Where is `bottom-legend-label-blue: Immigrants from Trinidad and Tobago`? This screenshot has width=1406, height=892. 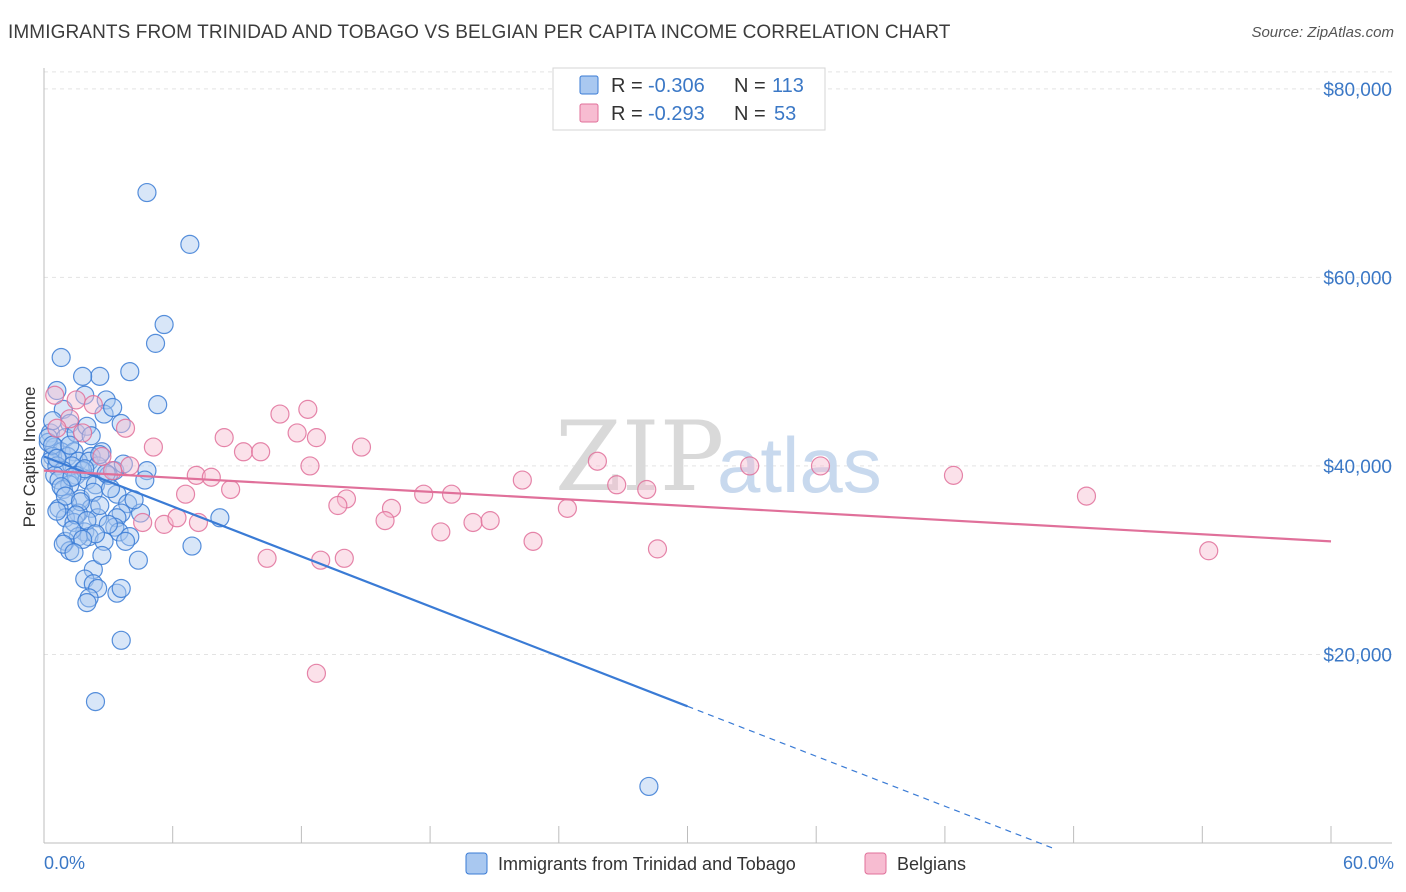 bottom-legend-label-blue: Immigrants from Trinidad and Tobago is located at coordinates (647, 864).